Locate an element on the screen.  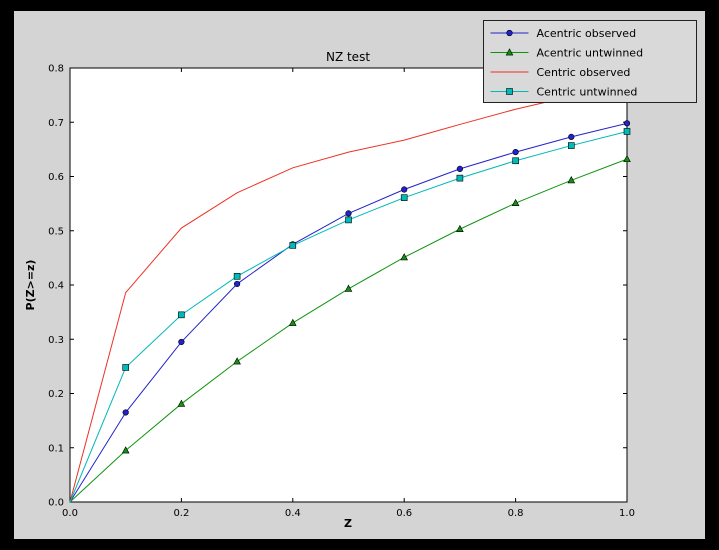
legend-label: Centric untwinned is located at coordinates (587, 92).